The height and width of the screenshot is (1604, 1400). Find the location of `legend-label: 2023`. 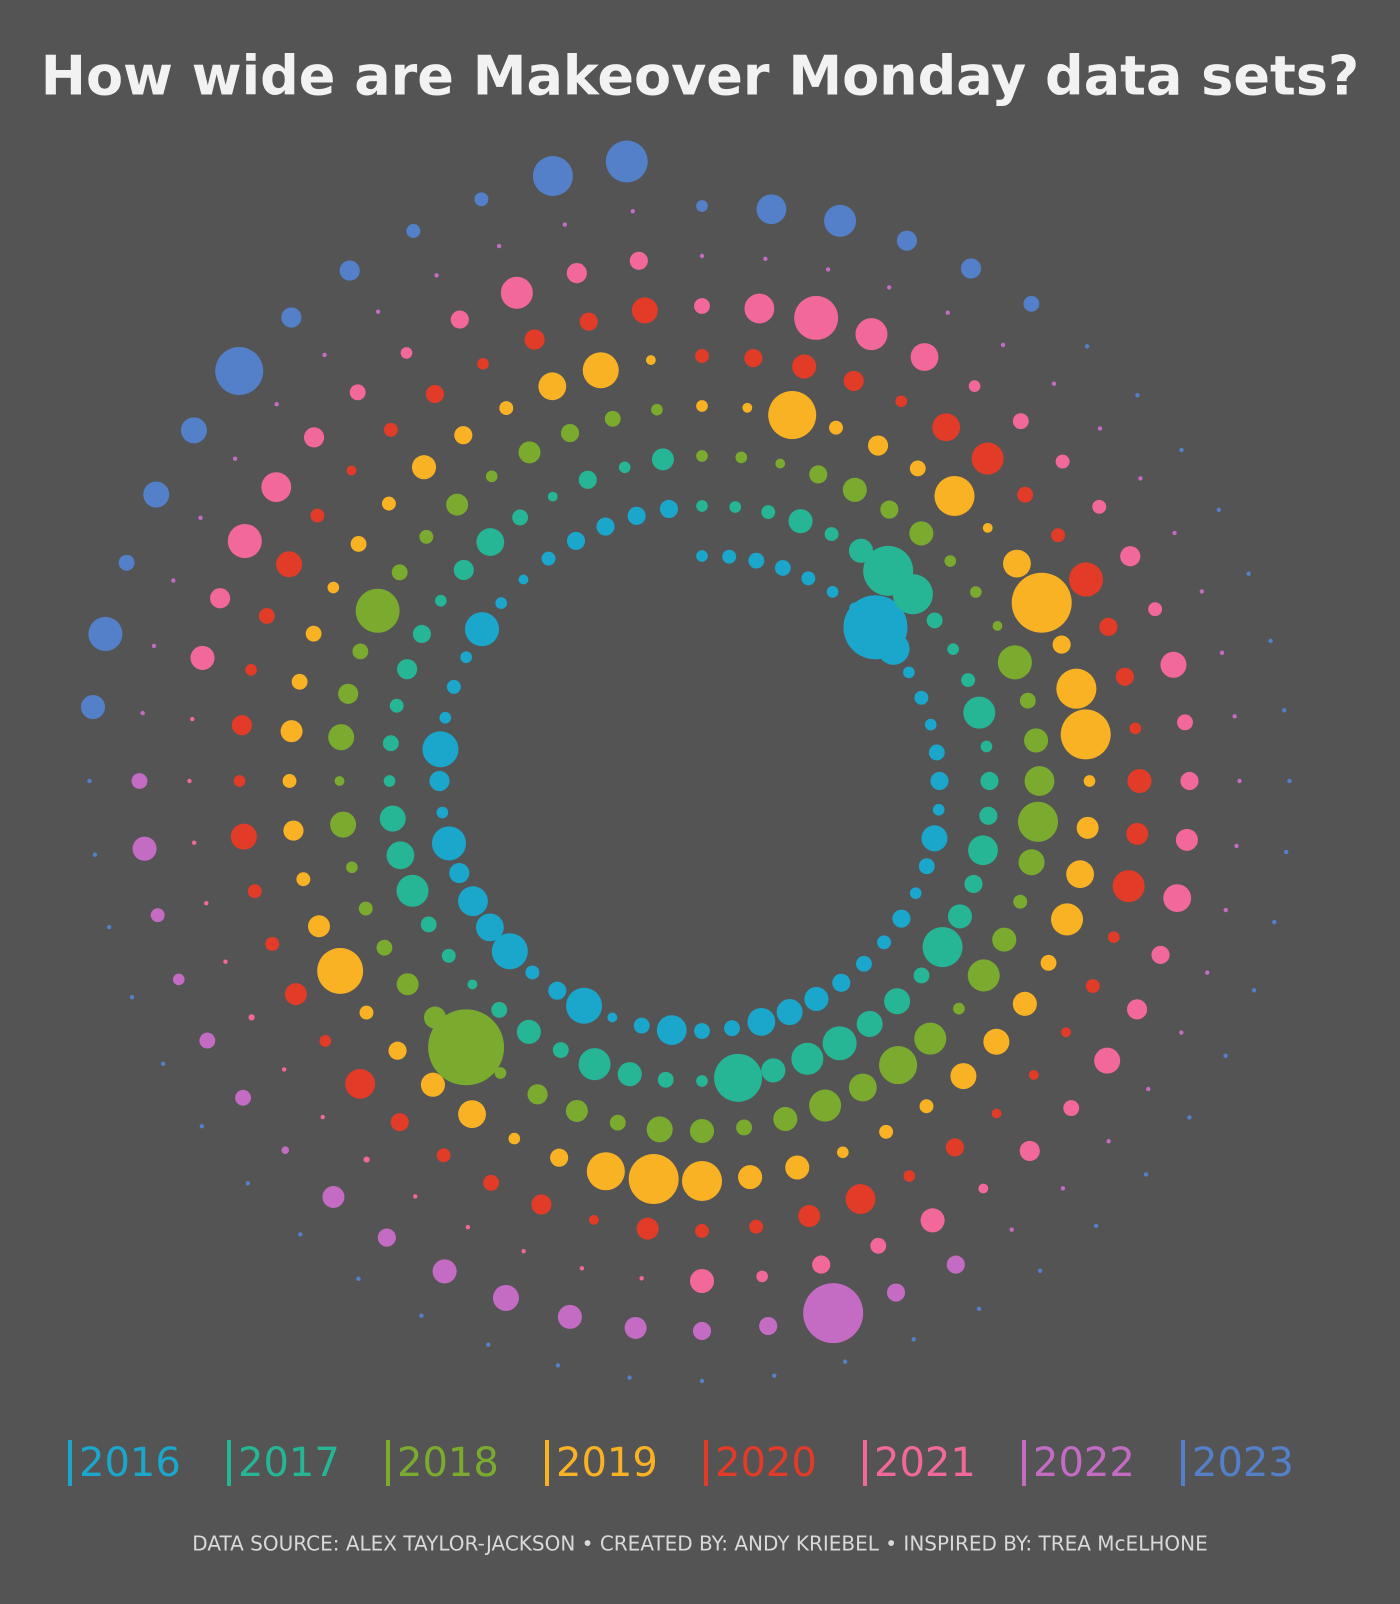

legend-label: 2023 is located at coordinates (1243, 1463).